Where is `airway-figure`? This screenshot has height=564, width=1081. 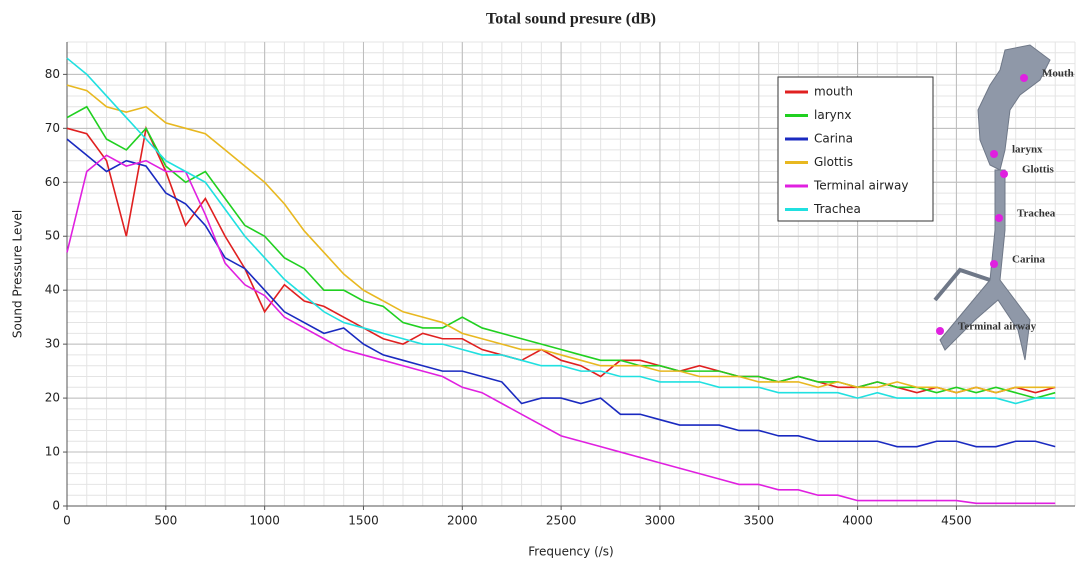 airway-figure is located at coordinates (992, 202).